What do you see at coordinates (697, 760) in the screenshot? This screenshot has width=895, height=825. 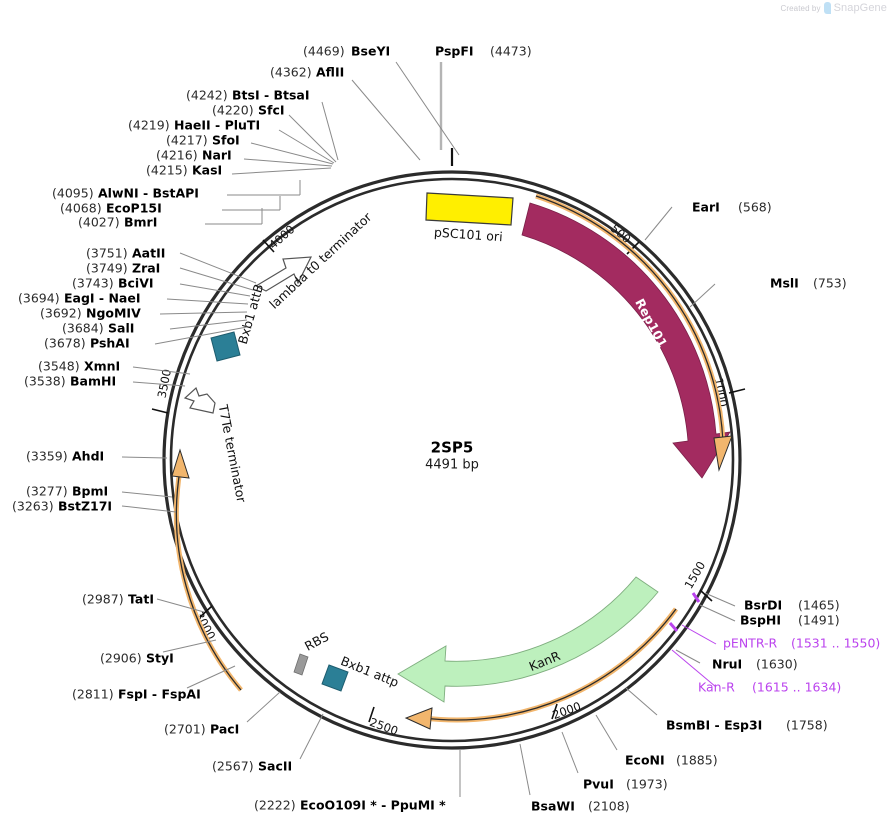 I see `site-pos-econi: (1885)` at bounding box center [697, 760].